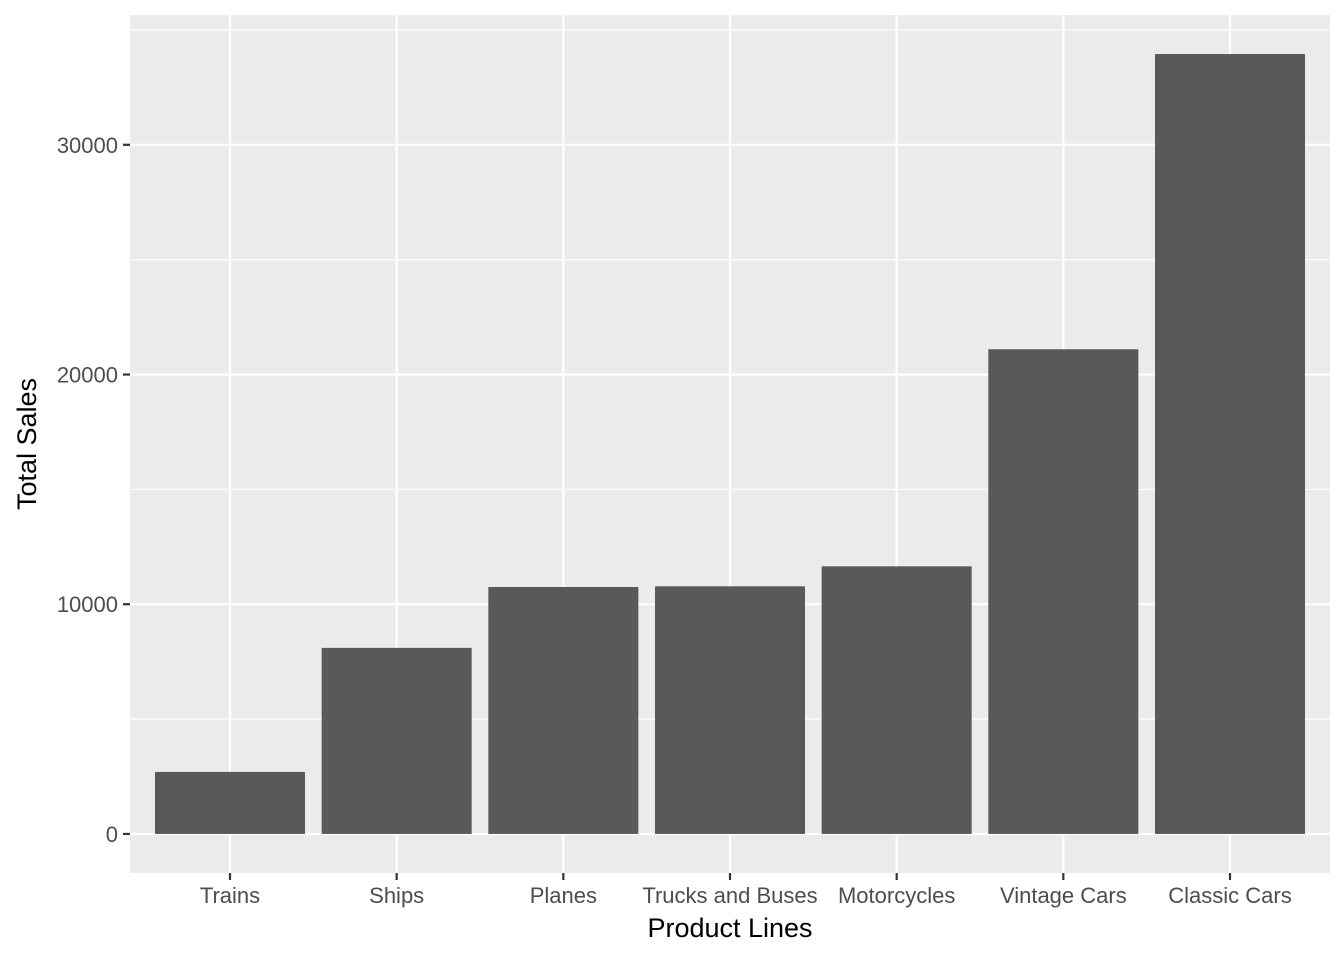 Image resolution: width=1344 pixels, height=960 pixels. Describe the element at coordinates (896, 895) in the screenshot. I see `x-tick-label: Motorcycles` at that location.